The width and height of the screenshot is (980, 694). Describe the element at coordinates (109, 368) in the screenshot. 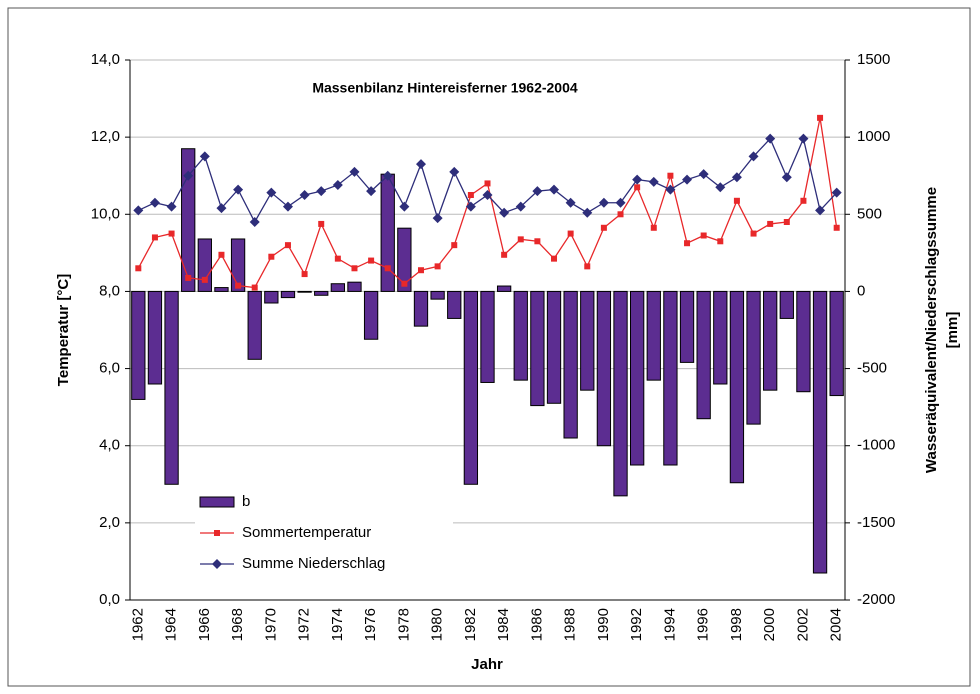

I see `y-tick-label: 6,0` at that location.